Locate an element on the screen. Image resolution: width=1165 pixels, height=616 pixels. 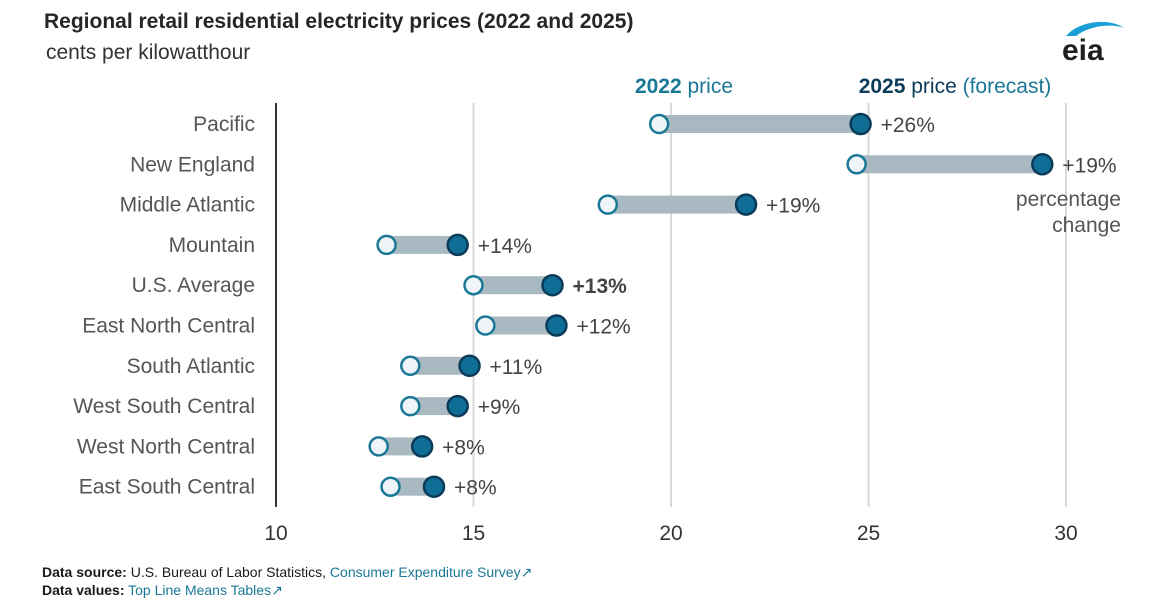
range-bar-middle-atlantic is located at coordinates (677, 204).